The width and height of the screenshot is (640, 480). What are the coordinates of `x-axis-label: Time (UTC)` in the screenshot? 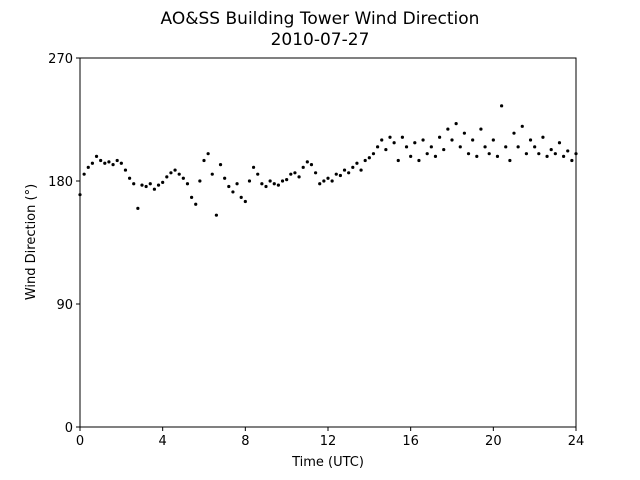 It's located at (327, 462).